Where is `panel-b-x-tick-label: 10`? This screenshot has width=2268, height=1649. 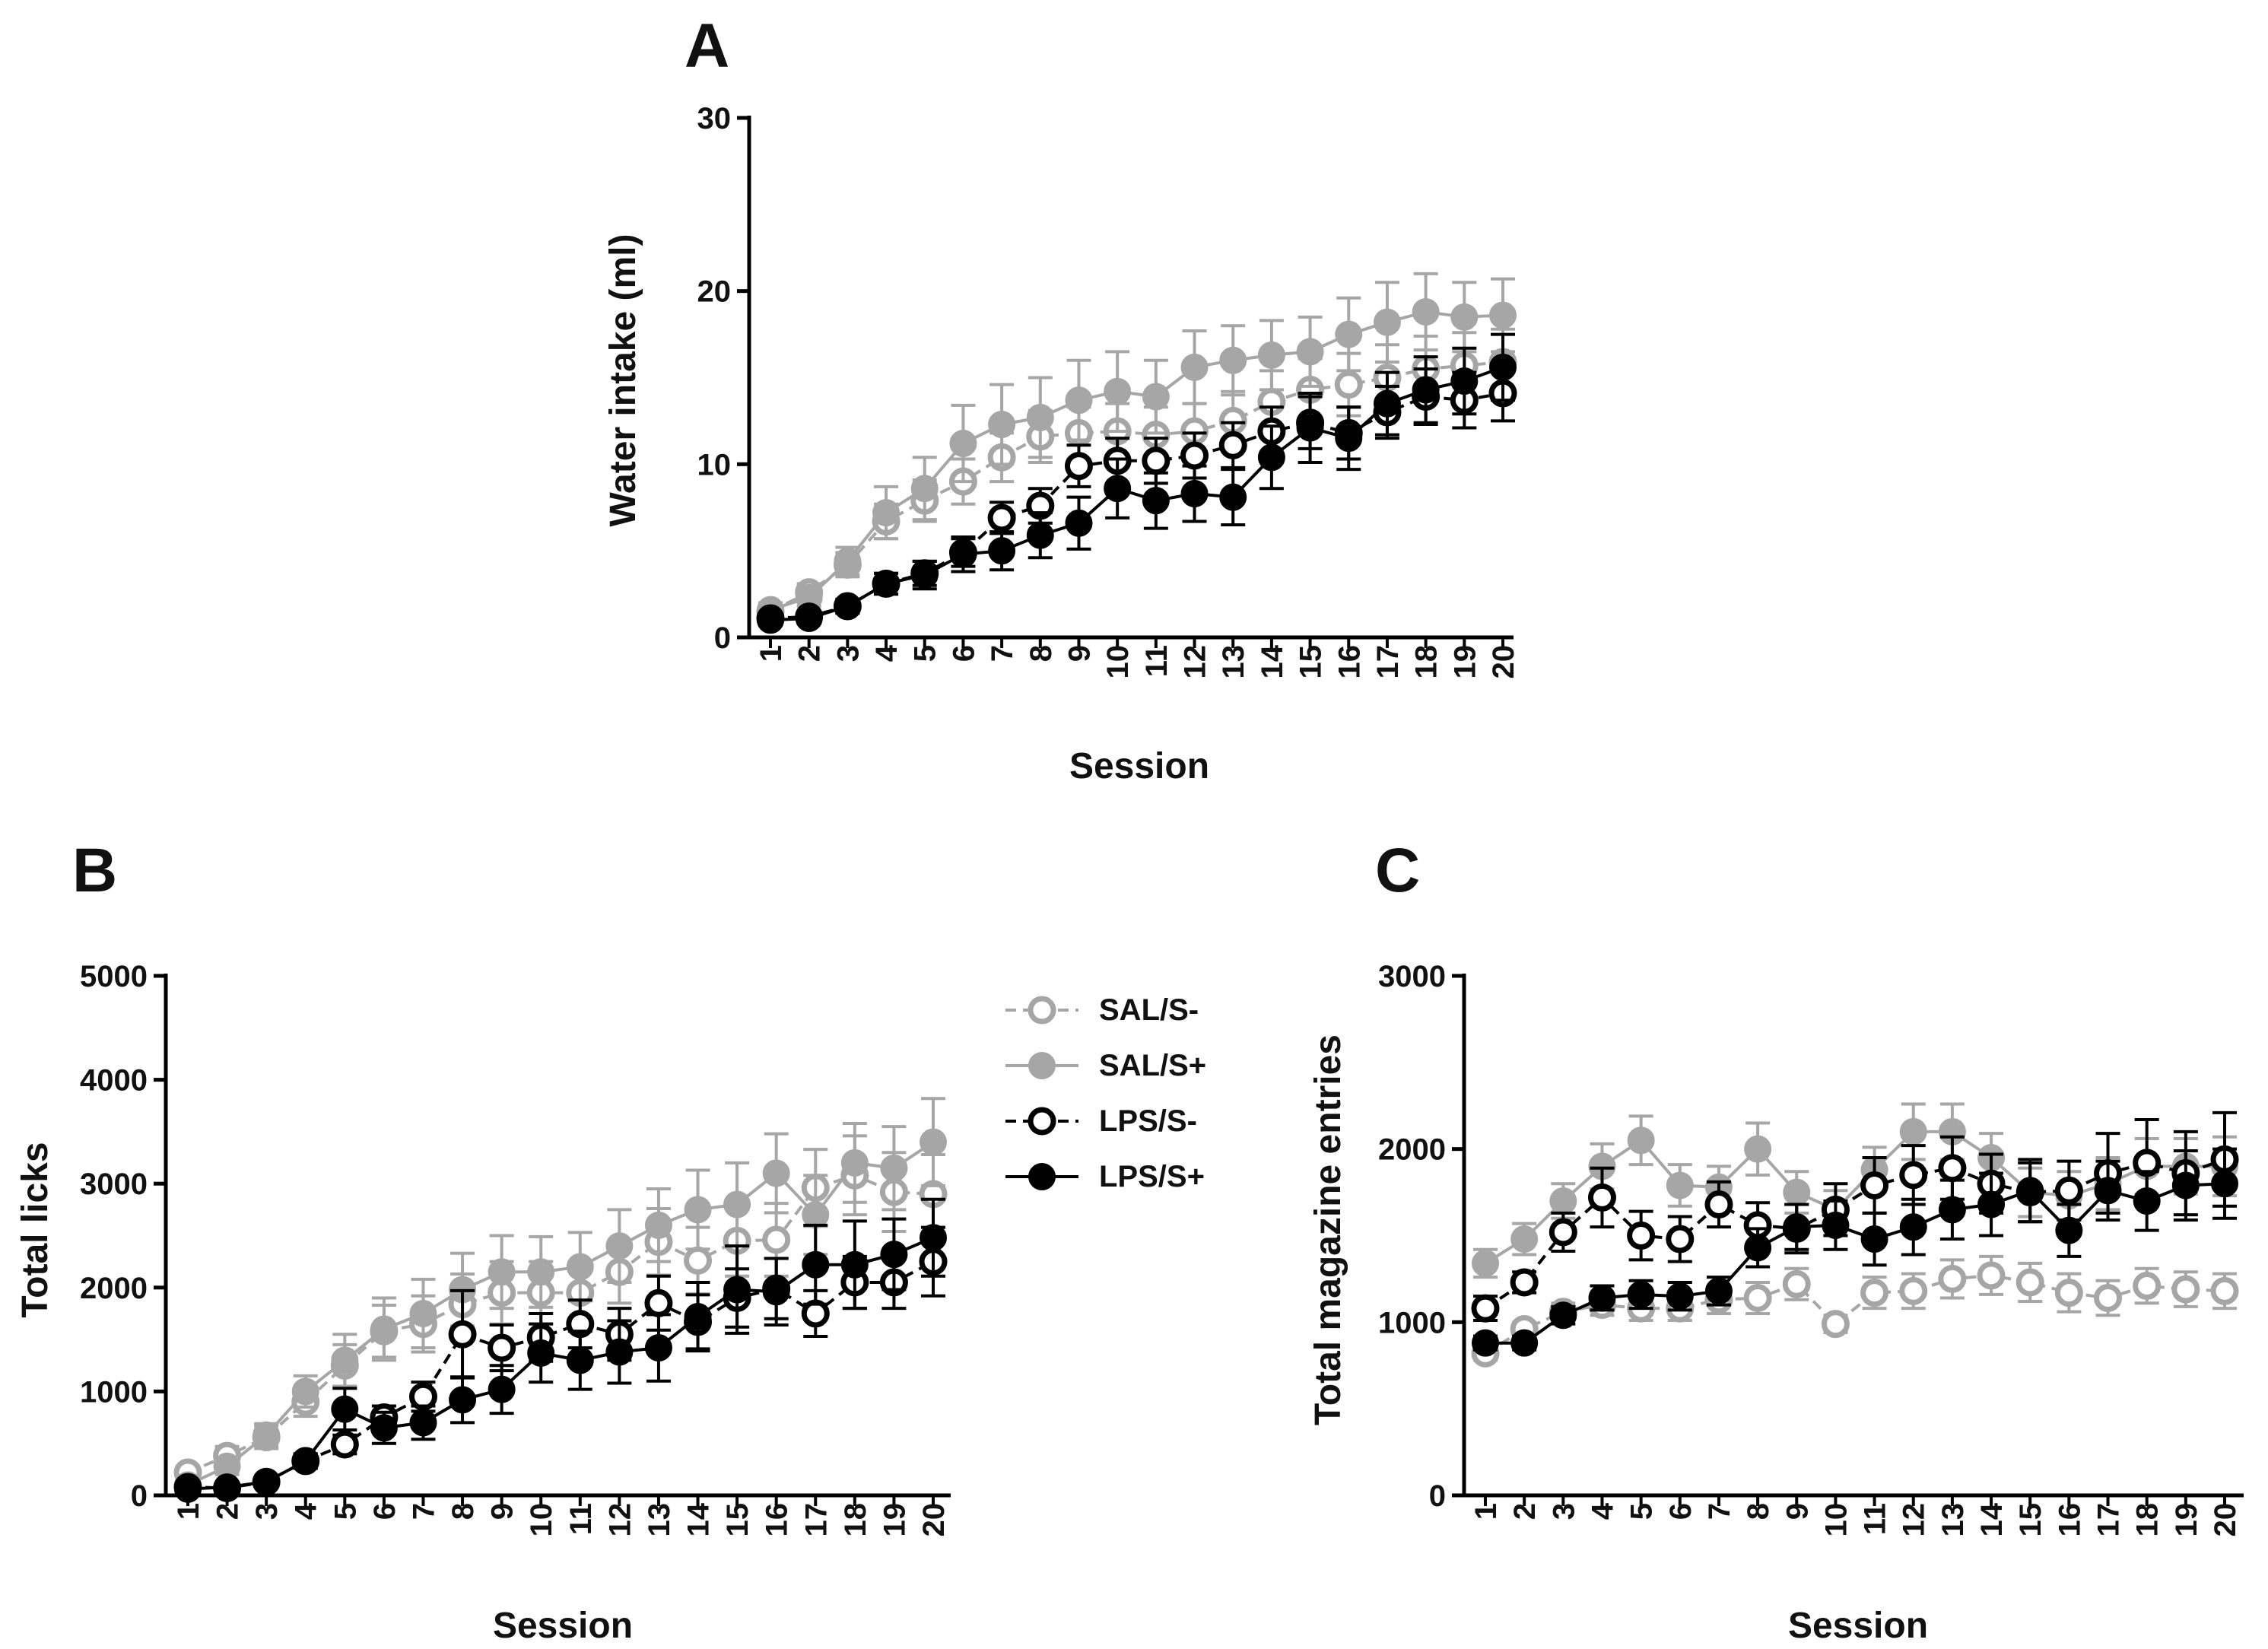 panel-b-x-tick-label: 10 is located at coordinates (541, 1520).